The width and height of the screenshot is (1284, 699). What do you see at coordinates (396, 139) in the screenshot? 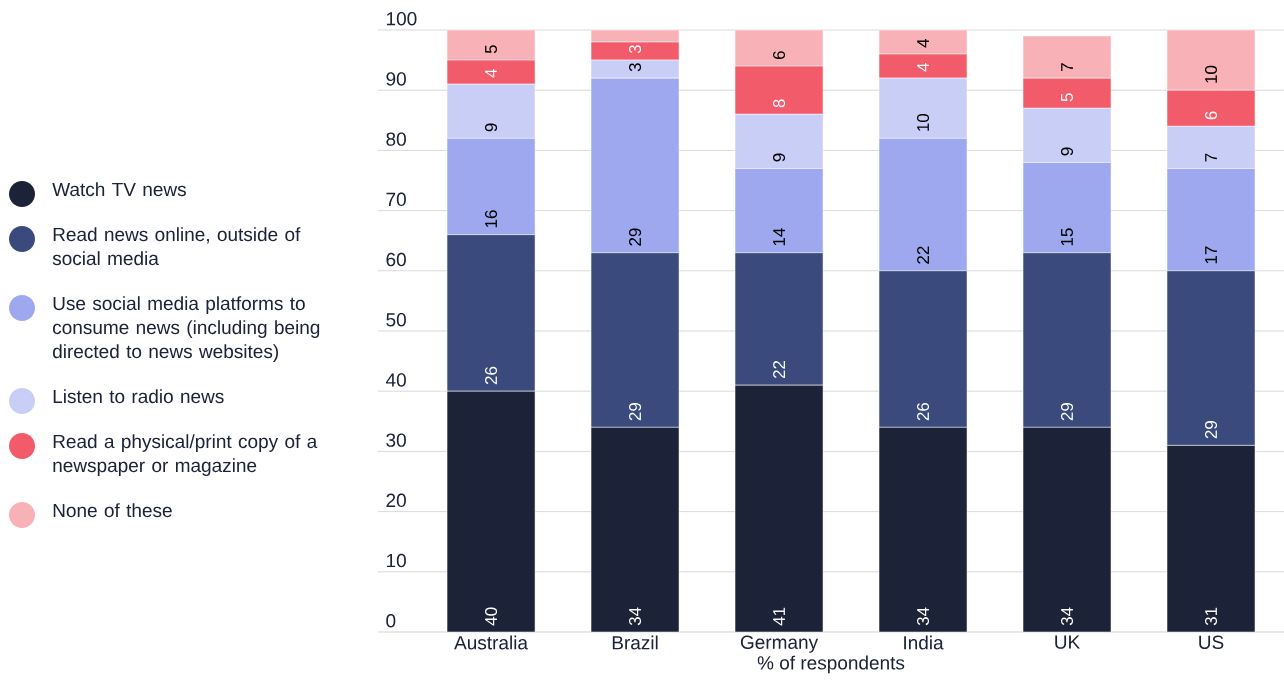
I see `y-tick-label: 80` at bounding box center [396, 139].